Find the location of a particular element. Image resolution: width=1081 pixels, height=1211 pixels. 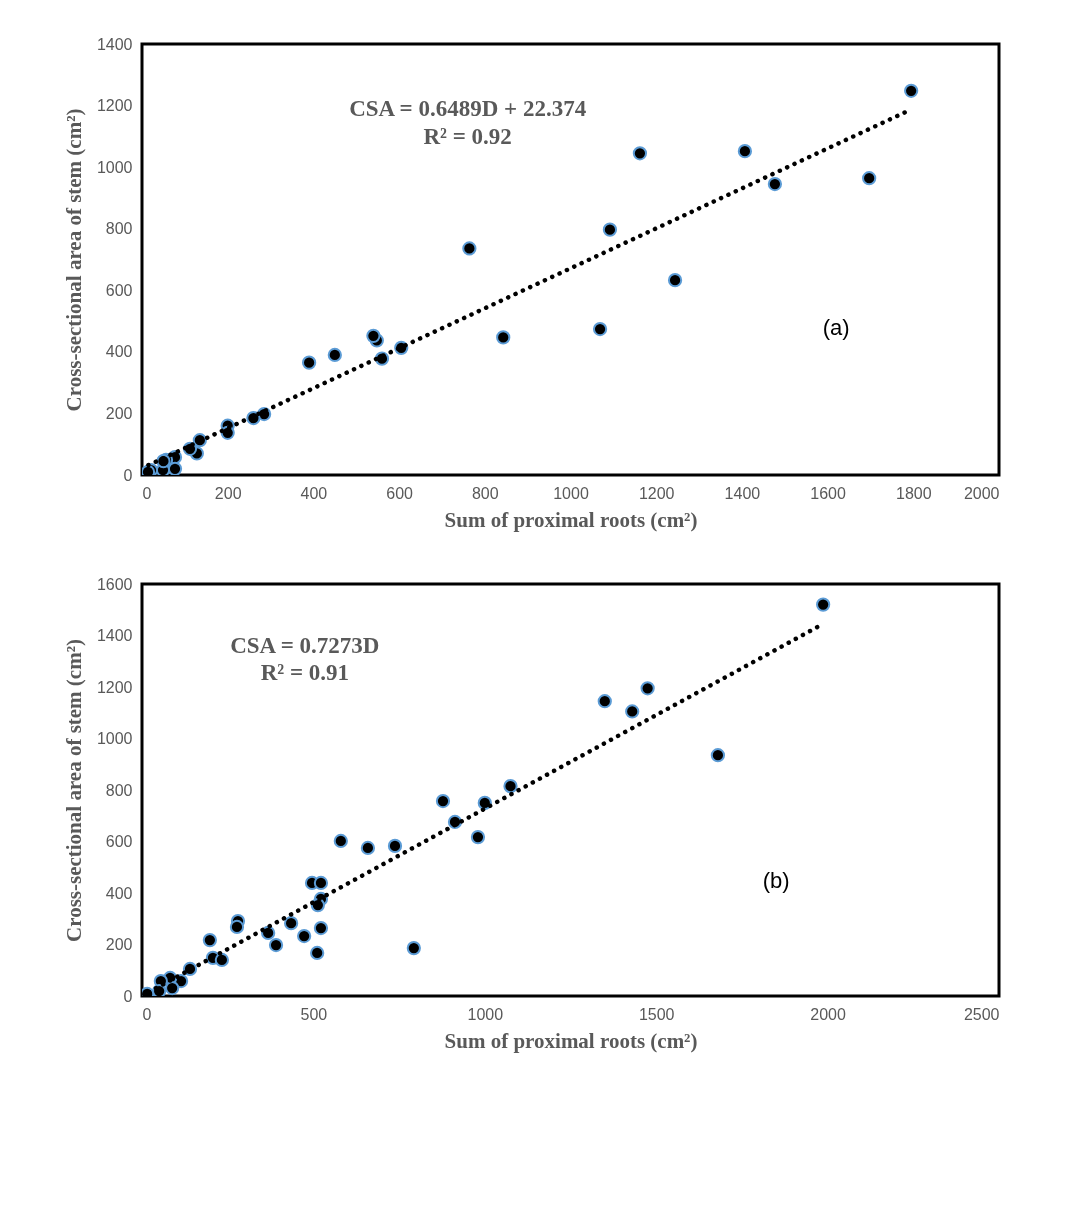

x-tick-label: 600 is located at coordinates (400, 493).